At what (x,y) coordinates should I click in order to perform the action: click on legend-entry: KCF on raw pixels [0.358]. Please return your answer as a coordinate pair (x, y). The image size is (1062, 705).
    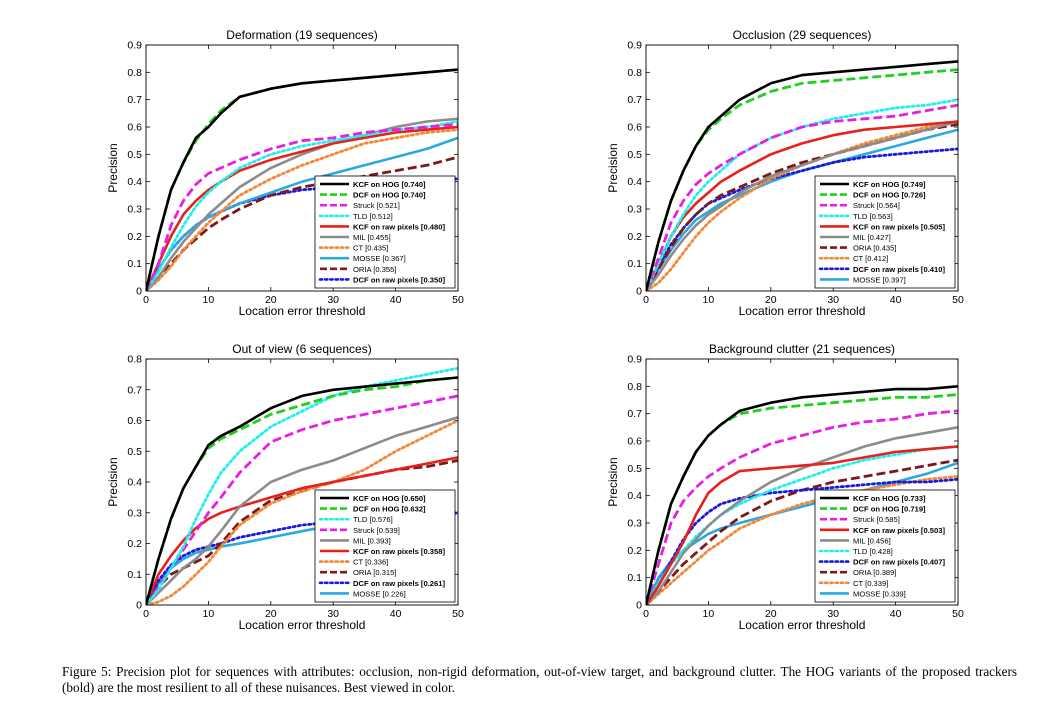
    Looking at the image, I should click on (399, 551).